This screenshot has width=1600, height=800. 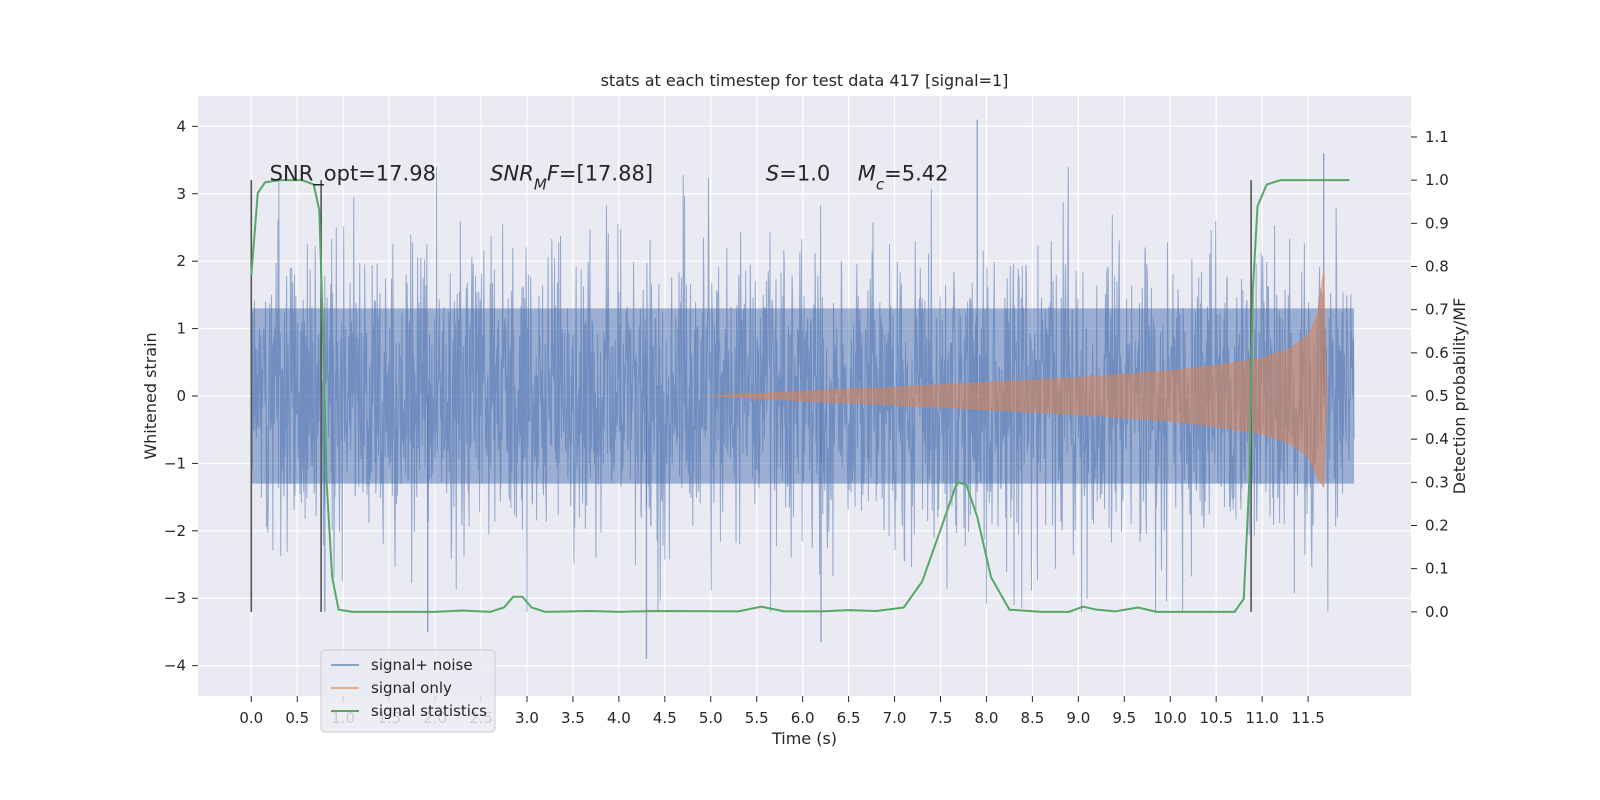 I want to click on series-signal-only, so click(x=1018, y=380).